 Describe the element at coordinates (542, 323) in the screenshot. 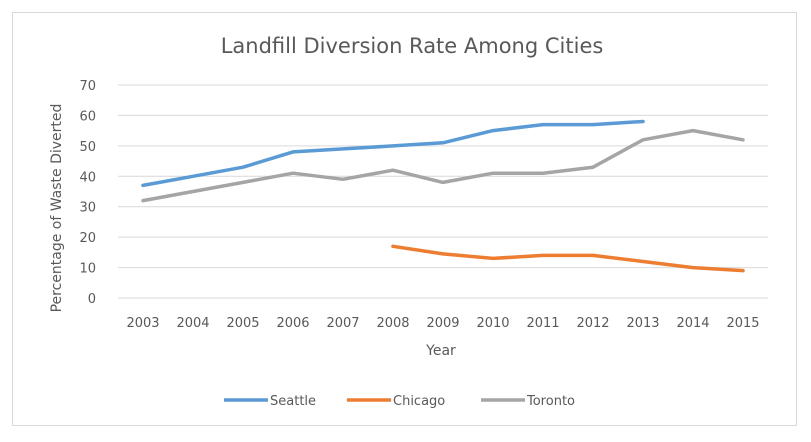

I see `x-tick-label: 2011` at that location.